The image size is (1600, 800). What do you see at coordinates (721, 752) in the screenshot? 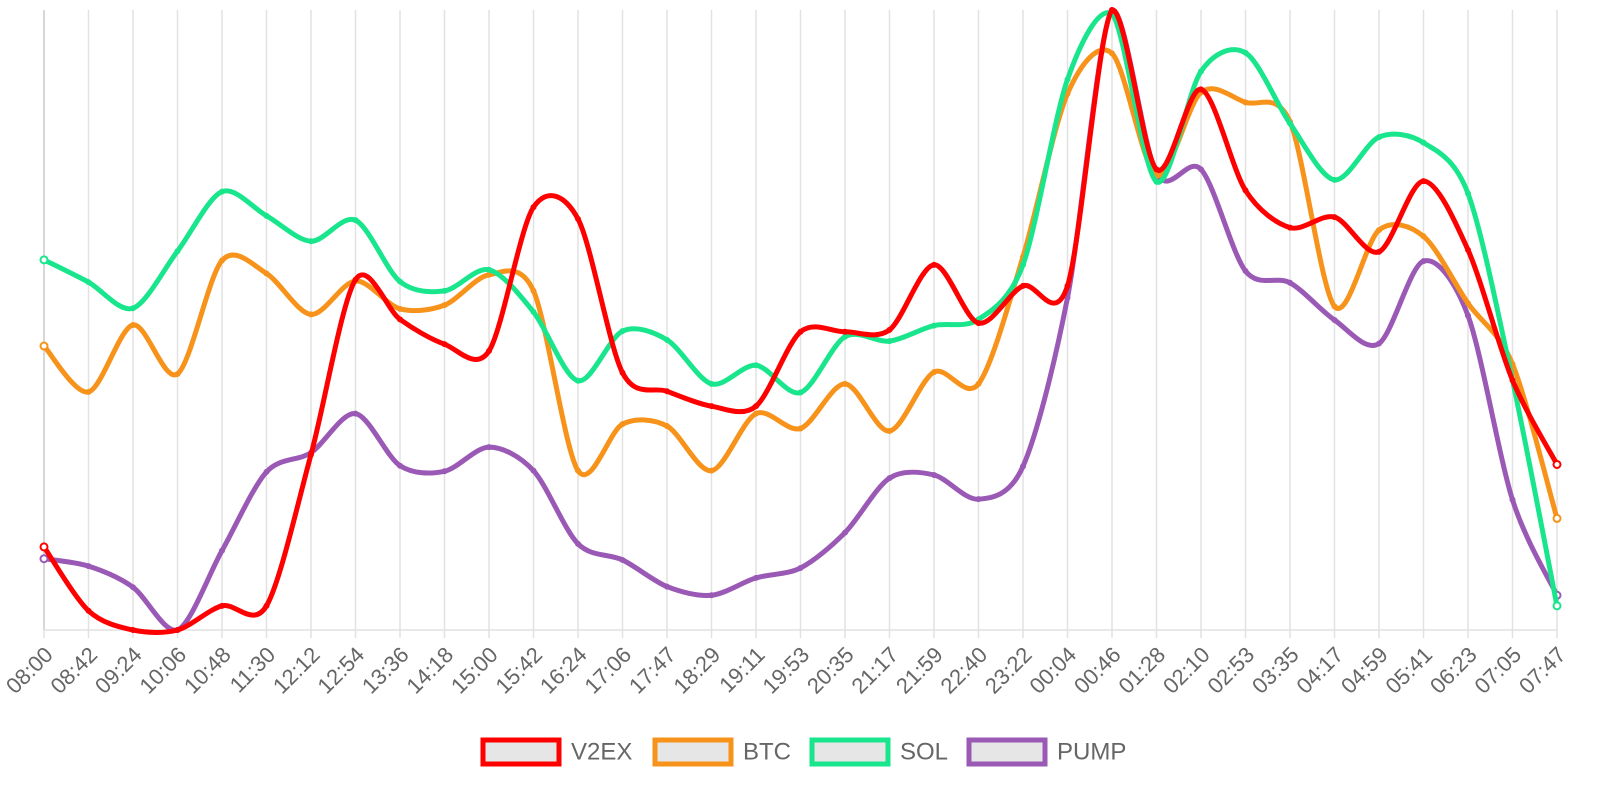
I see `legend-item-btc: BTC` at bounding box center [721, 752].